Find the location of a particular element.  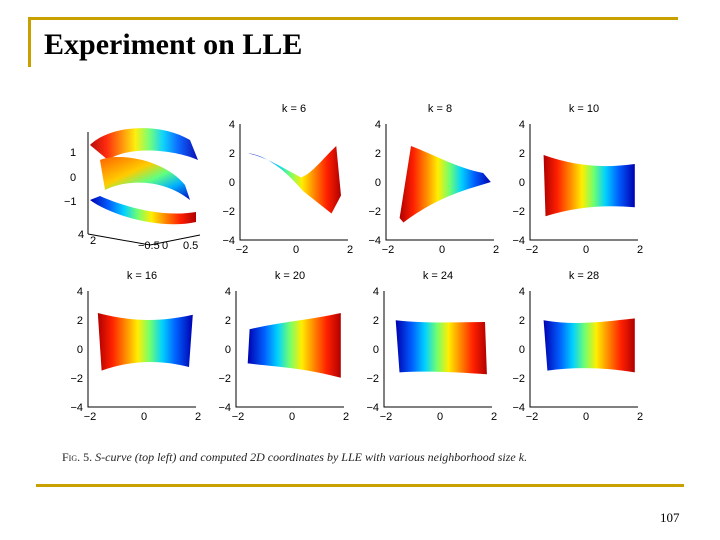

zaxis-tick-label: −1 is located at coordinates (70, 202).